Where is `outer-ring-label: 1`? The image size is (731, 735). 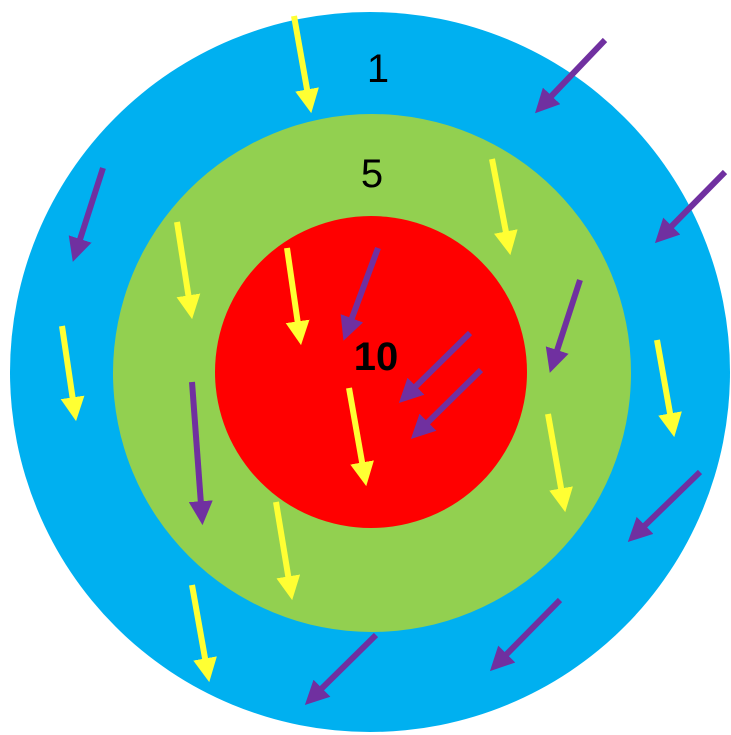 outer-ring-label: 1 is located at coordinates (378, 69).